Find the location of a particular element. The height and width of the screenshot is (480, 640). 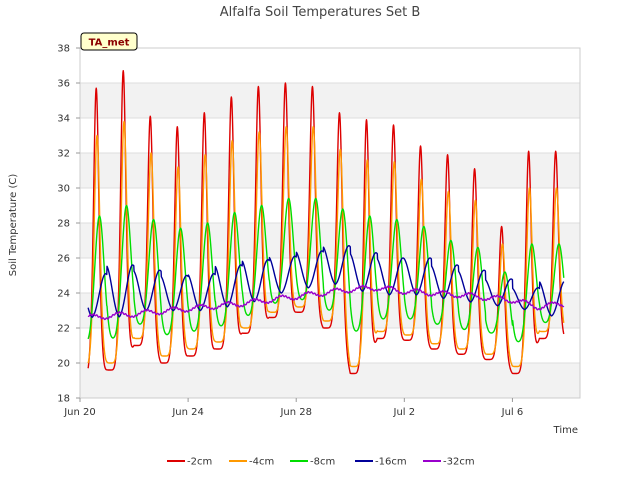

x-axis-ticks: Jun 20 Jun 24 Jun 28 Jul 2 Jul 6 is located at coordinates (293, 408).